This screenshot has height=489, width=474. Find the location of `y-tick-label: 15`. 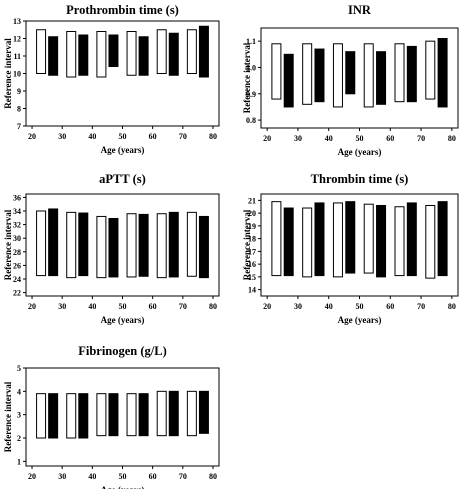

y-tick-label: 15 is located at coordinates (252, 277).